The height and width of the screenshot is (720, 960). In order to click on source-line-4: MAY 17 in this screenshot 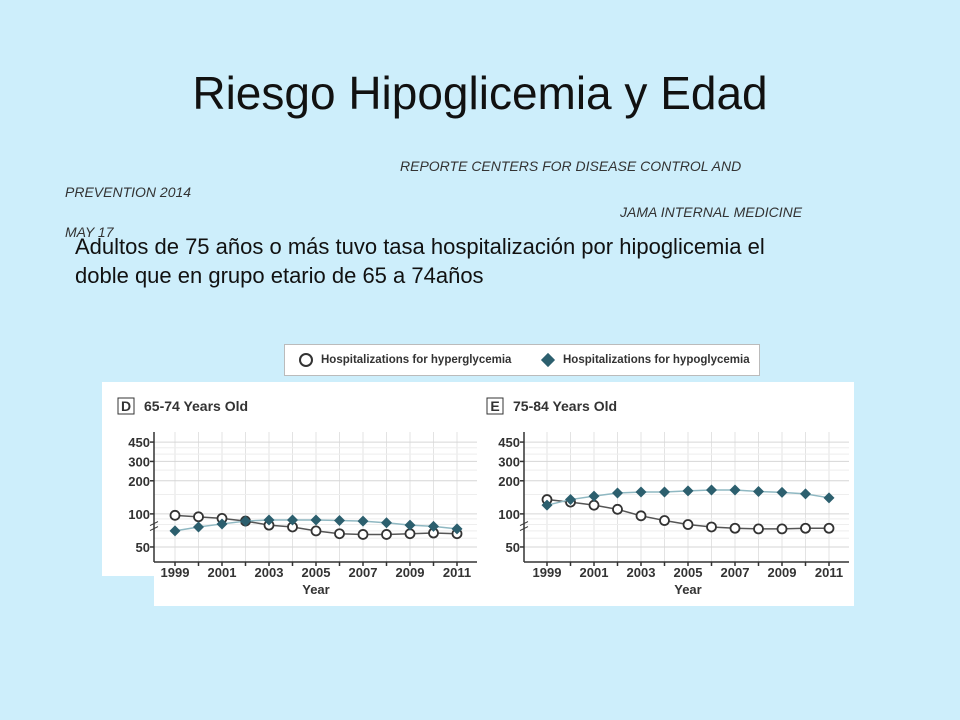, I will do `click(89, 232)`.